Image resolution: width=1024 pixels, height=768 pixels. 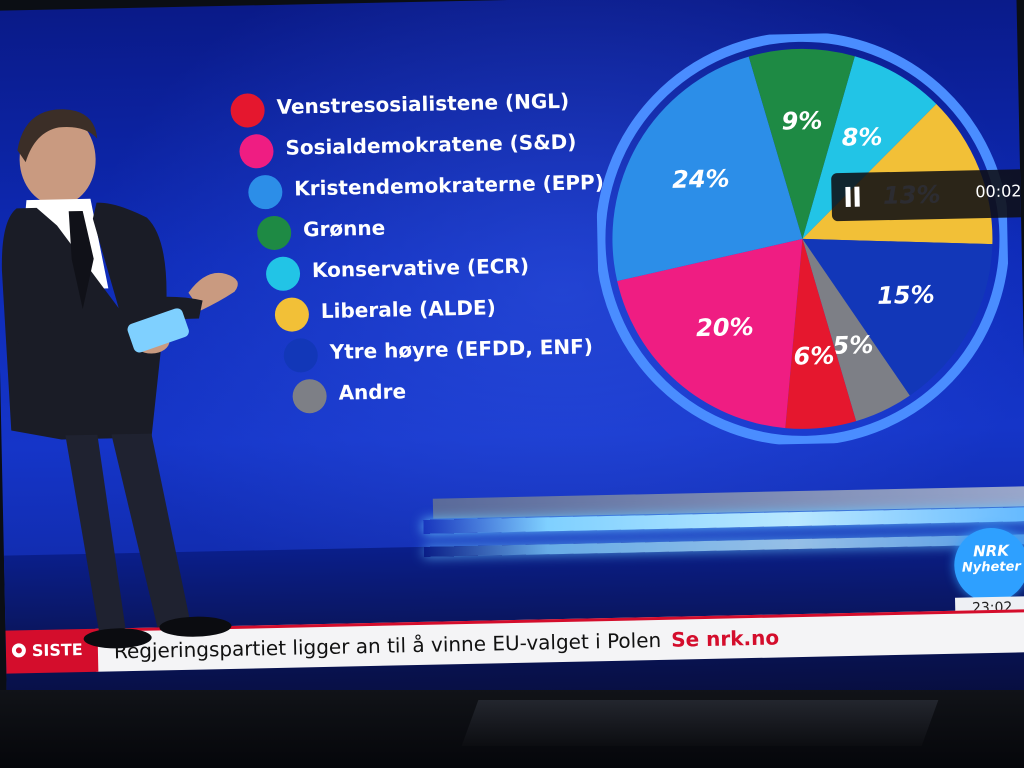 I want to click on legend-item: Ytre høyre (EFDD, ENF), so click(x=438, y=354).